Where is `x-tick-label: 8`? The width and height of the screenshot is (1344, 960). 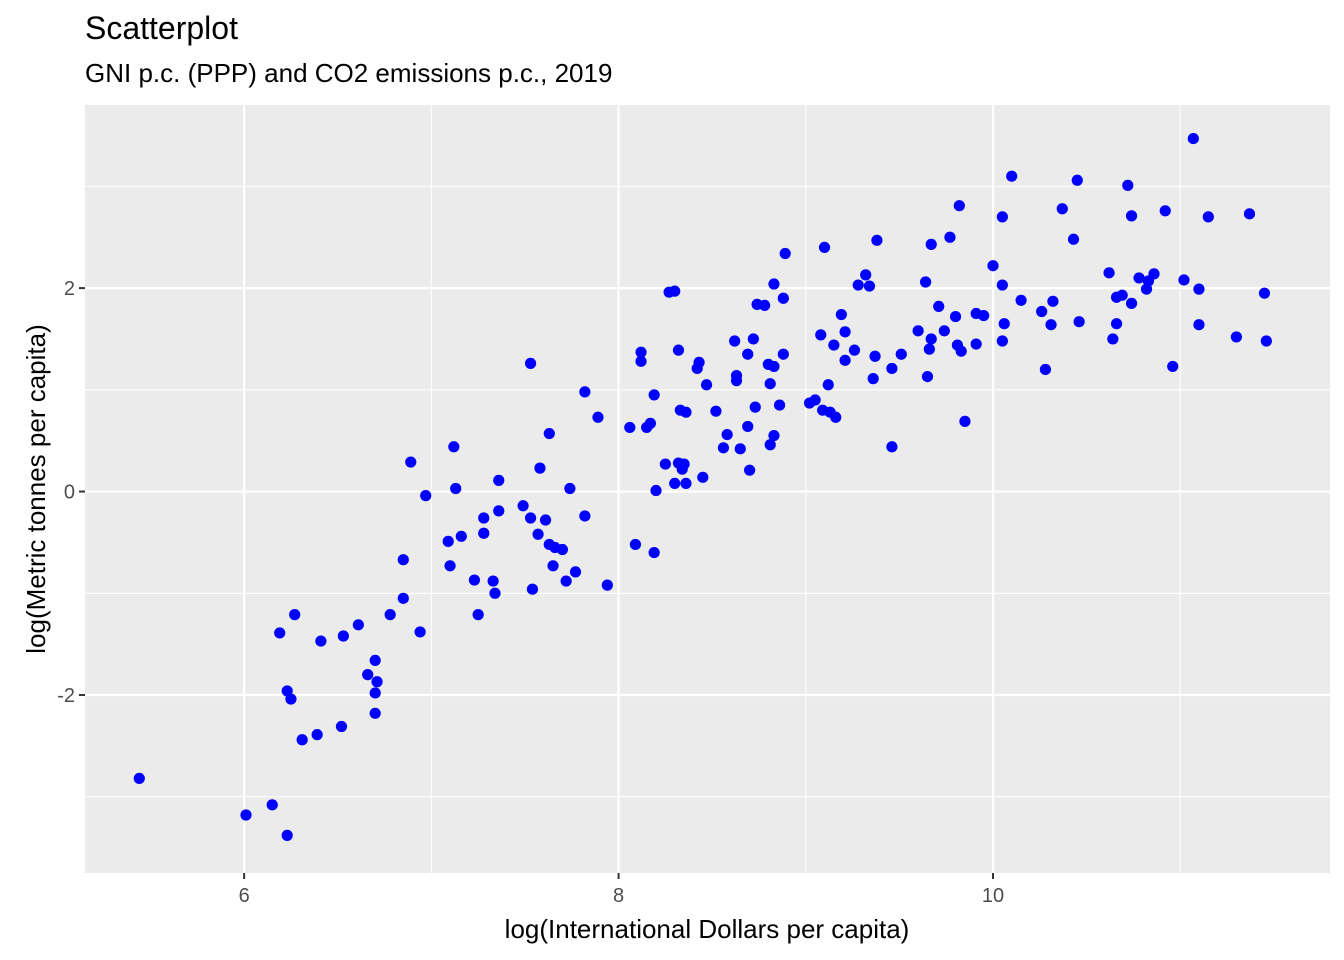 x-tick-label: 8 is located at coordinates (618, 896).